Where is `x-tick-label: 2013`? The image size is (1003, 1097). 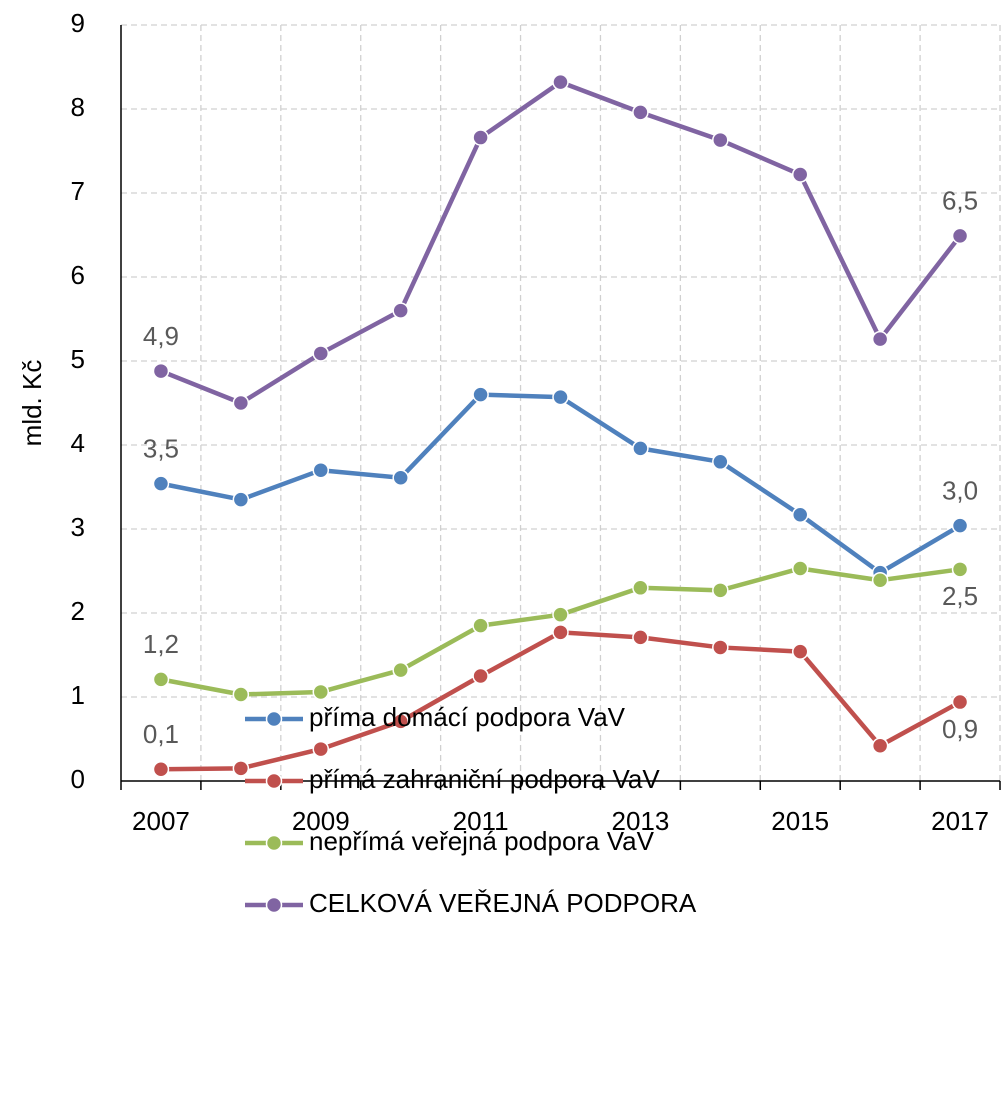
x-tick-label: 2013 is located at coordinates (640, 821).